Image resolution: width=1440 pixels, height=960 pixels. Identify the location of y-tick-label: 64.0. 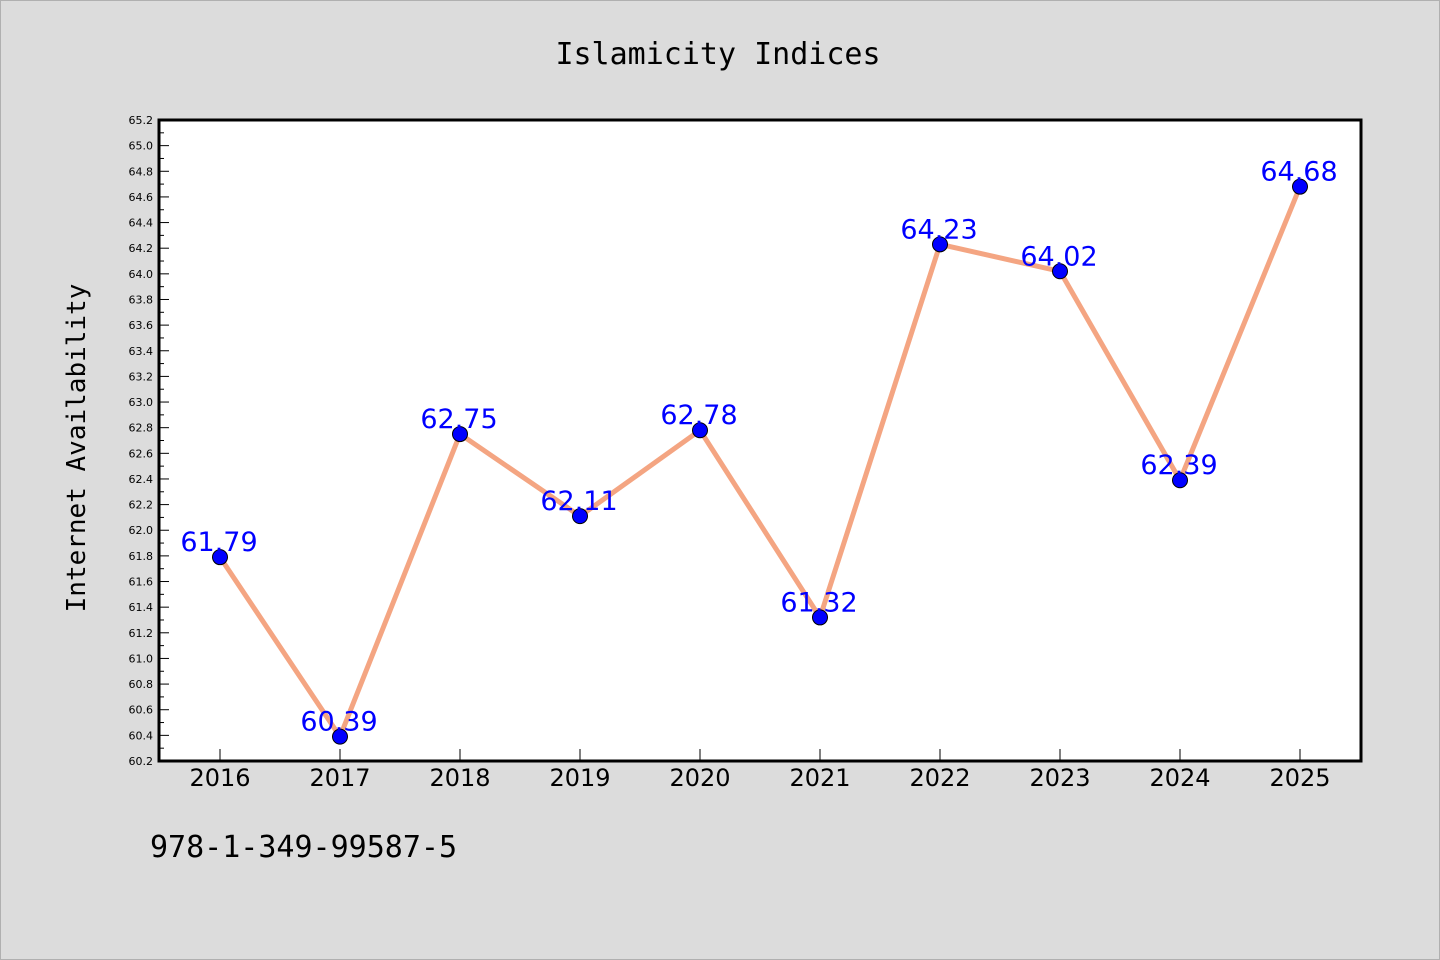
(141, 274).